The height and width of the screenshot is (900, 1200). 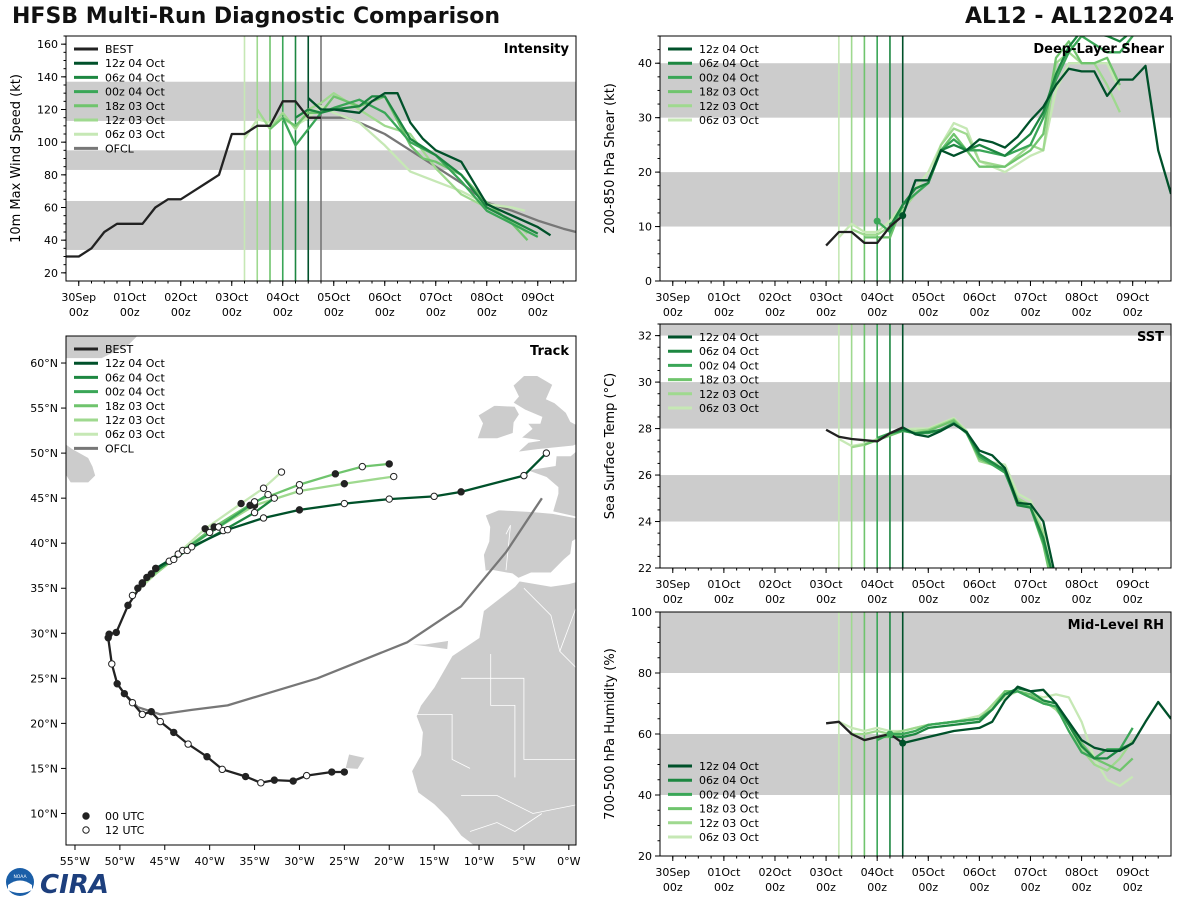 I want to click on track-point-06z-04-oct, so click(x=254, y=512).